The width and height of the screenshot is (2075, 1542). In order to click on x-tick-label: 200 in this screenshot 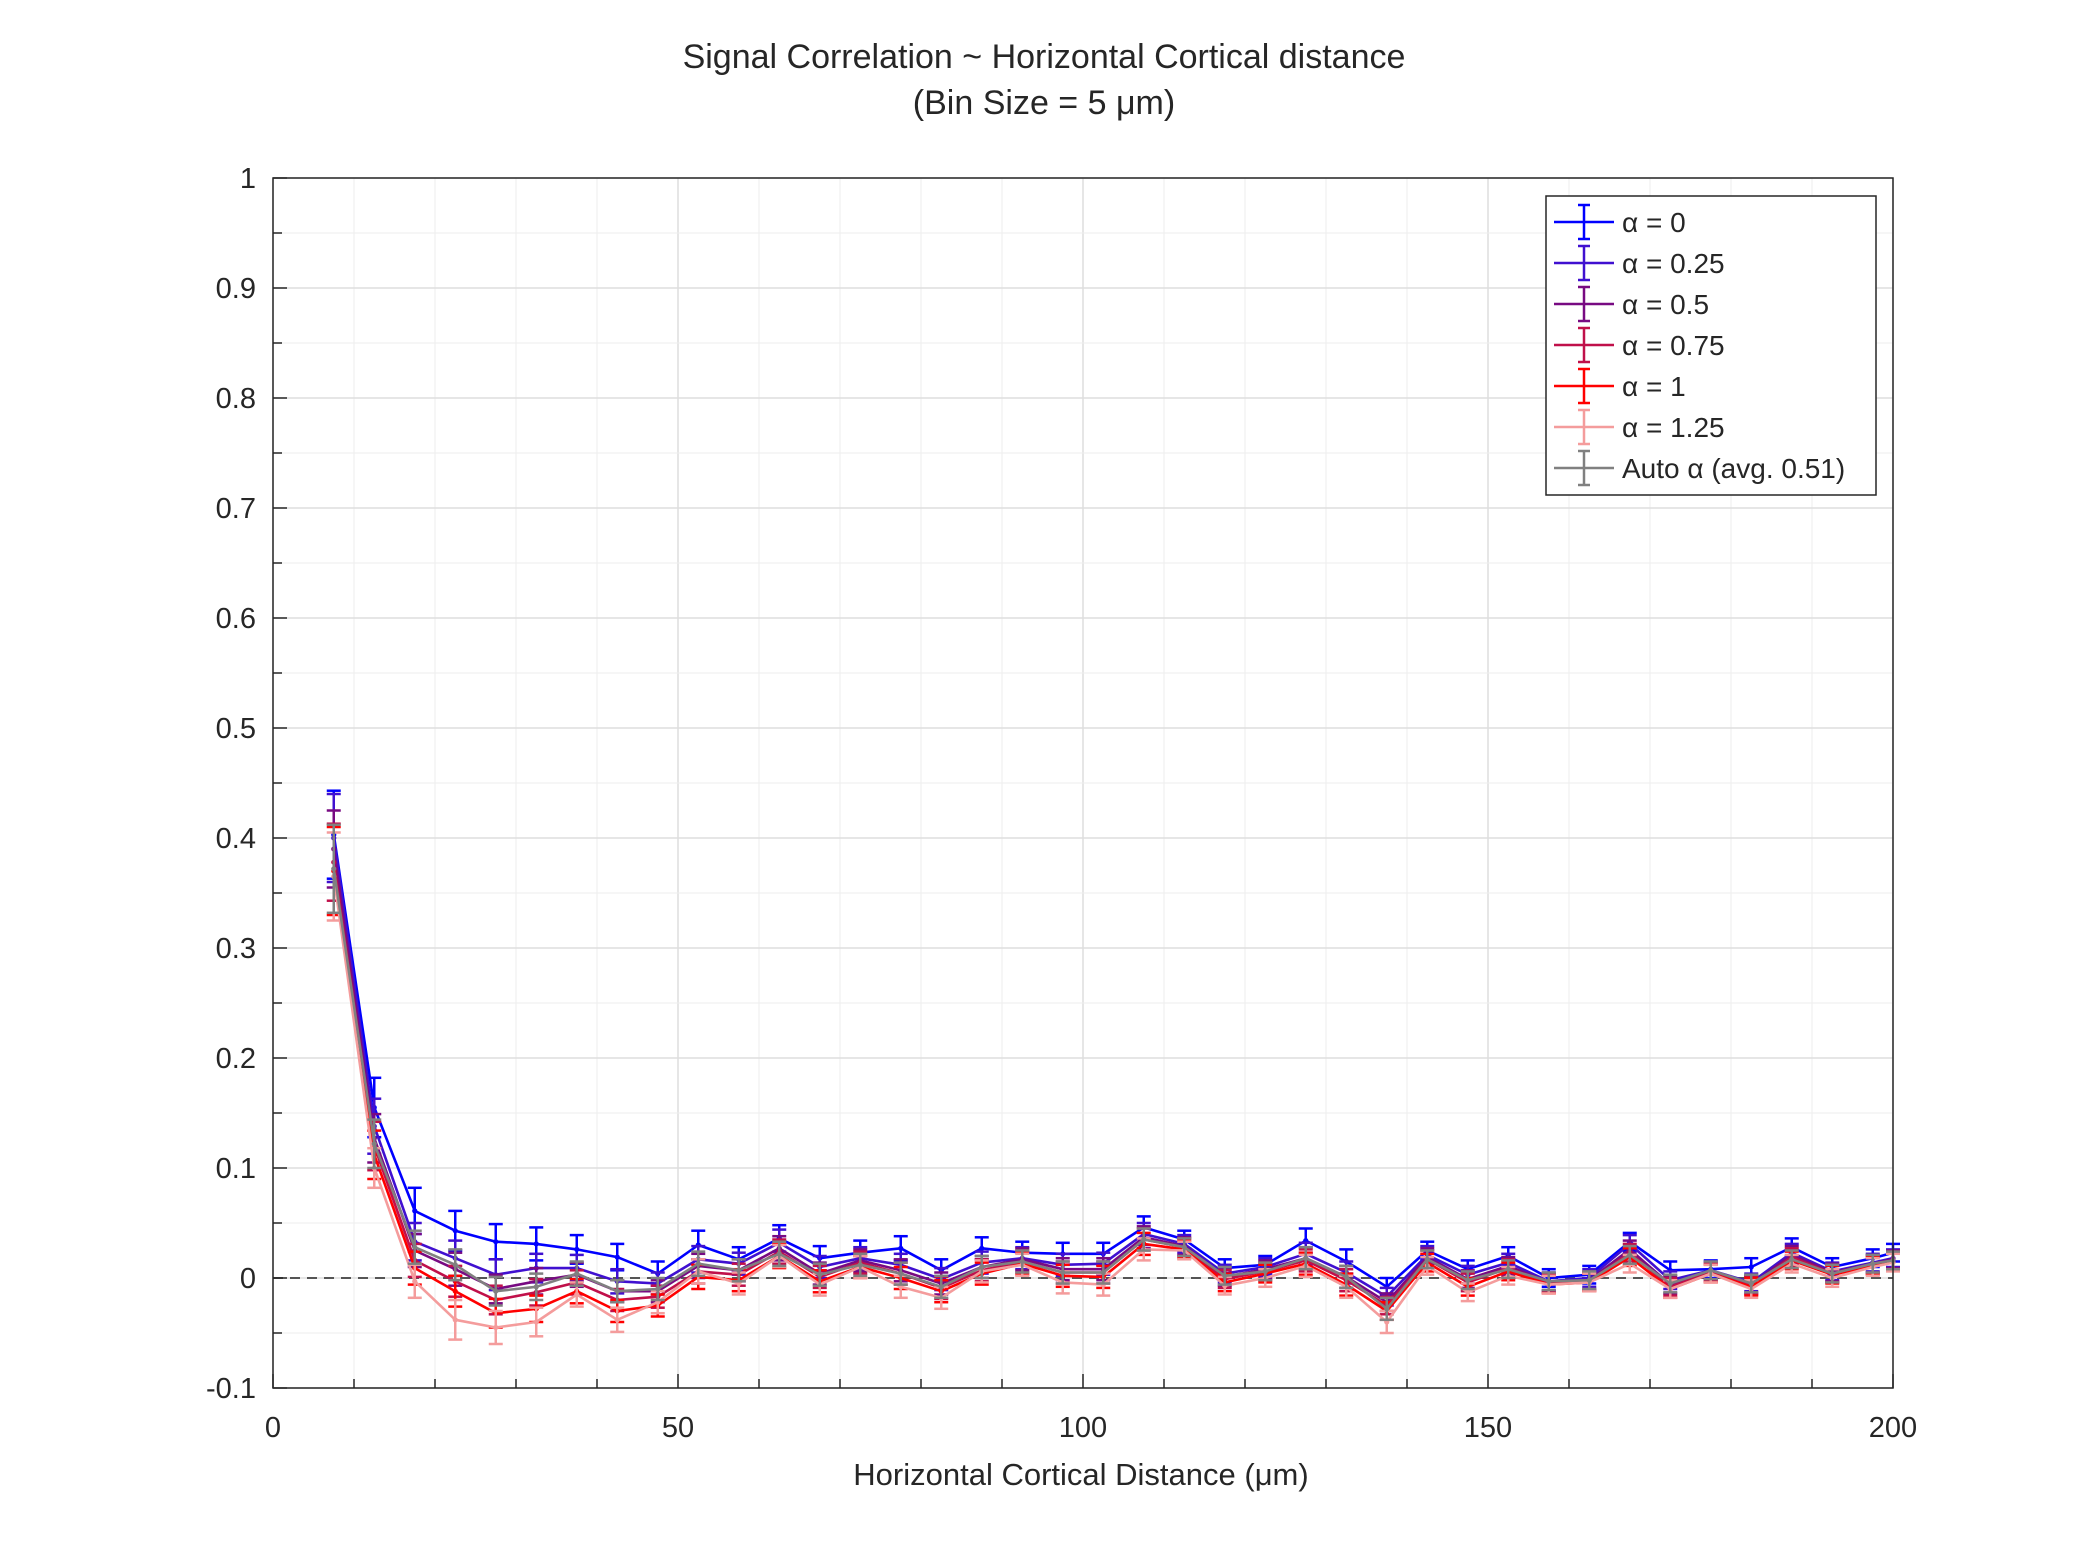, I will do `click(1893, 1428)`.